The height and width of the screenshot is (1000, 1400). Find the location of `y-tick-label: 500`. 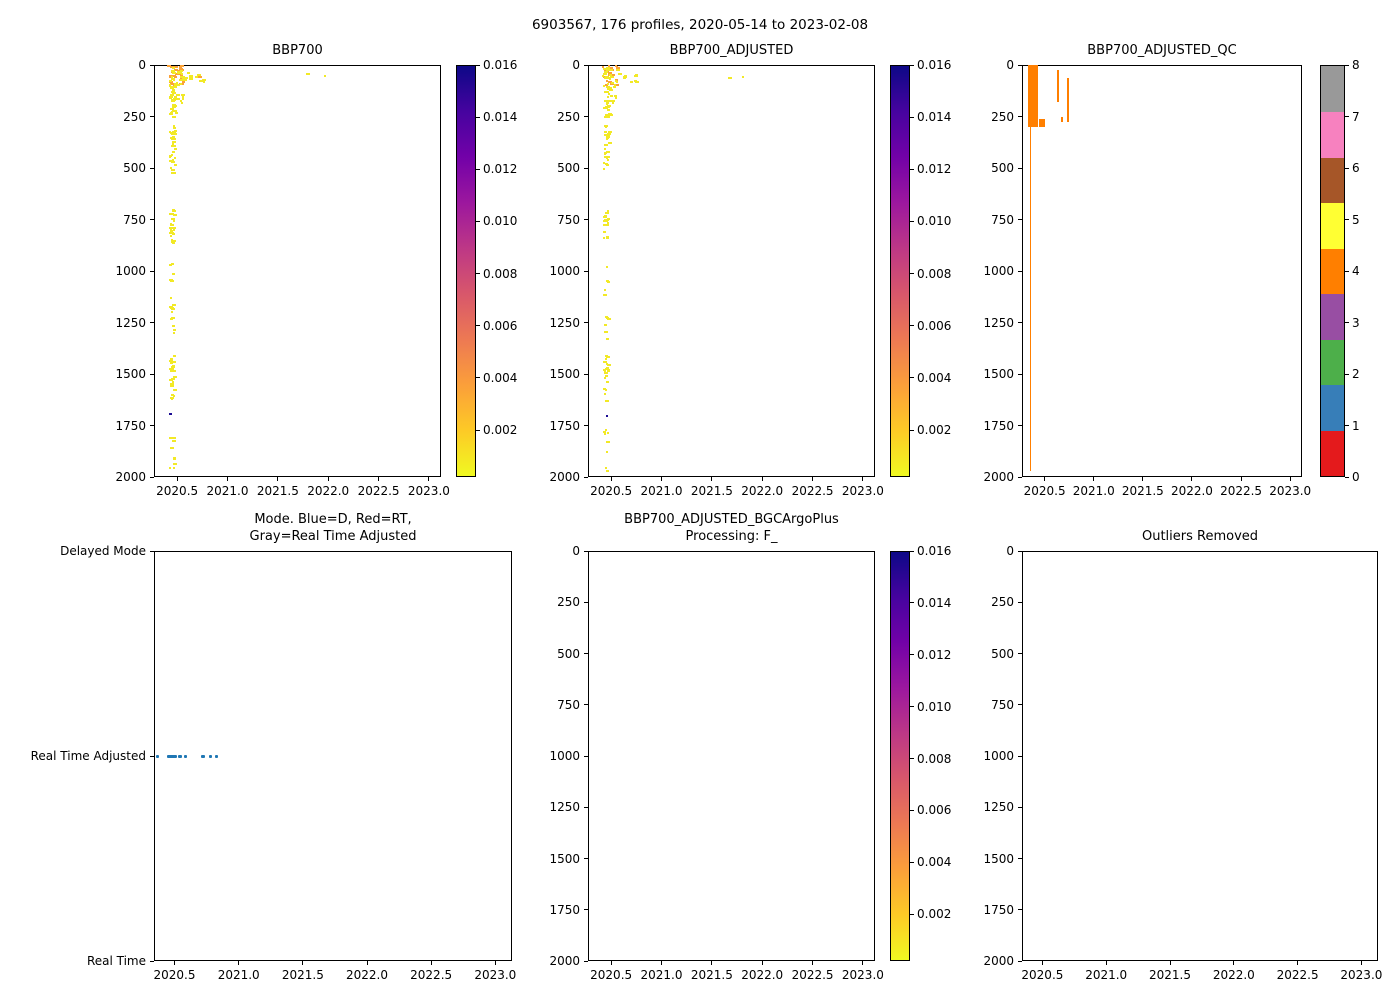

y-tick-label: 500 is located at coordinates (1002, 653).